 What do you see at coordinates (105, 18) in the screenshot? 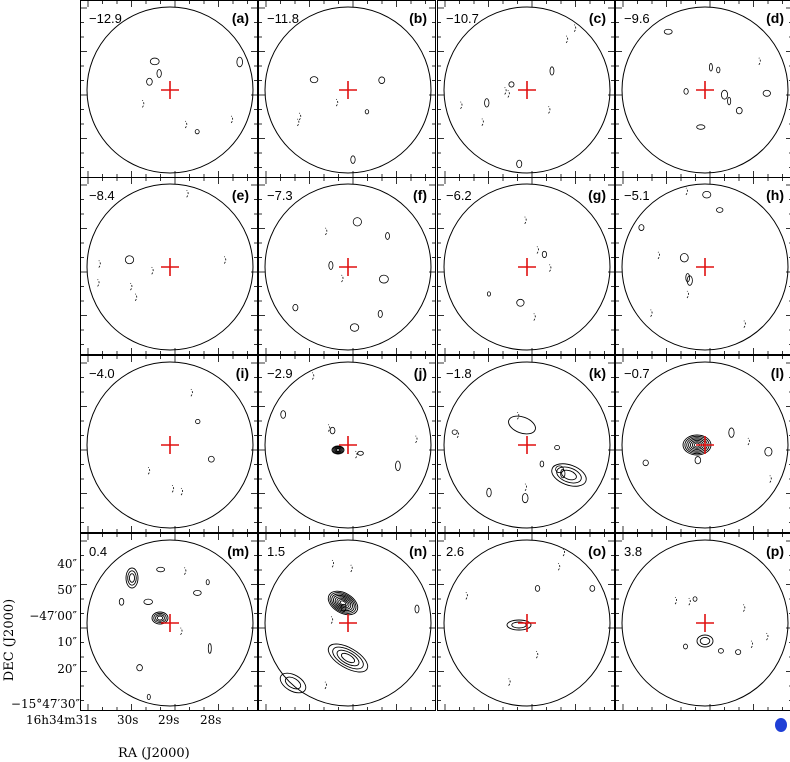
I see `velocity-label: −12.9` at bounding box center [105, 18].